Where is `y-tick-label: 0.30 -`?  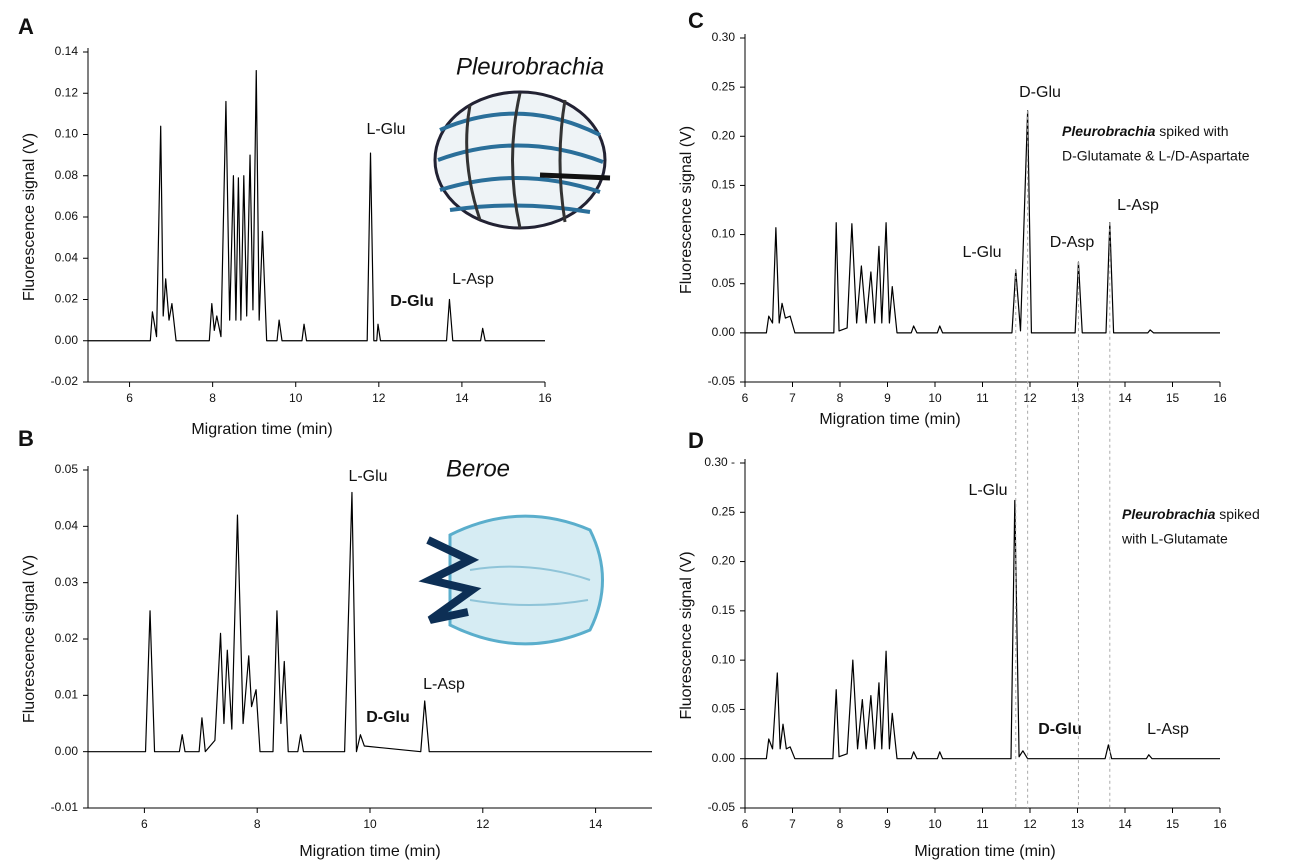 y-tick-label: 0.30 - is located at coordinates (719, 462).